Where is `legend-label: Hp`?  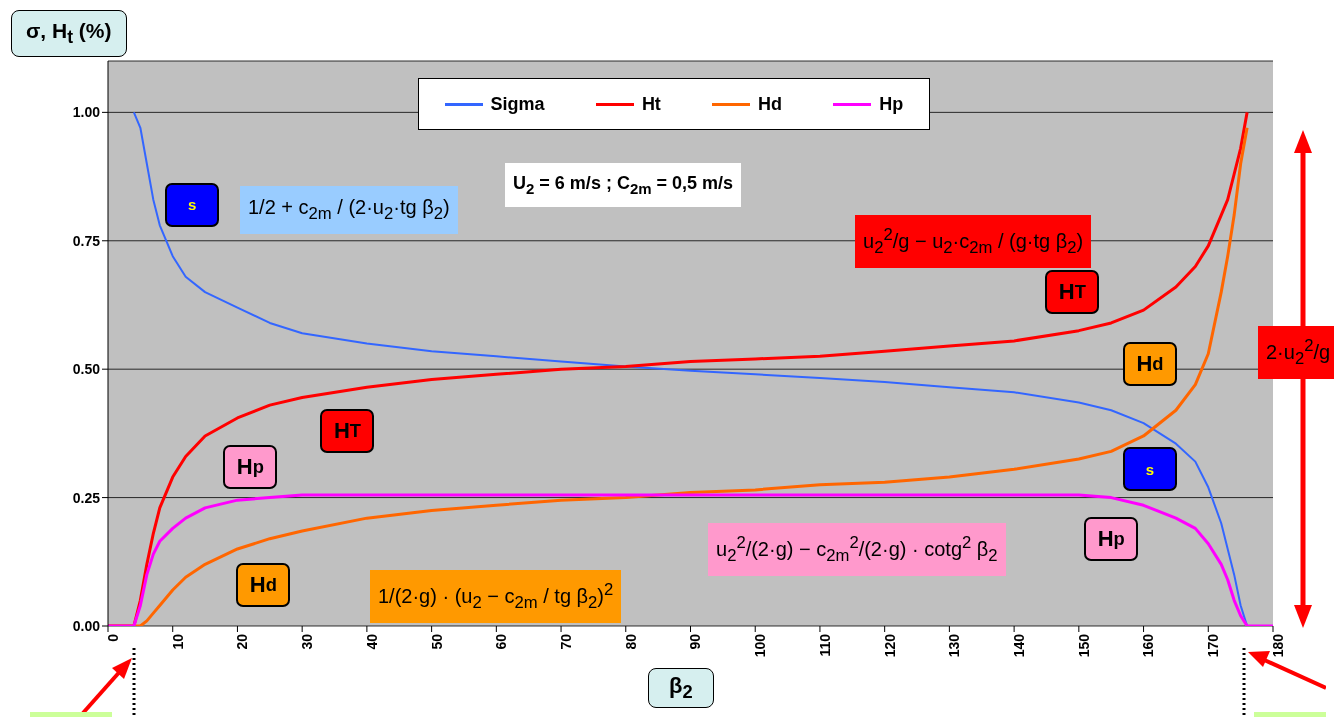 legend-label: Hp is located at coordinates (891, 104).